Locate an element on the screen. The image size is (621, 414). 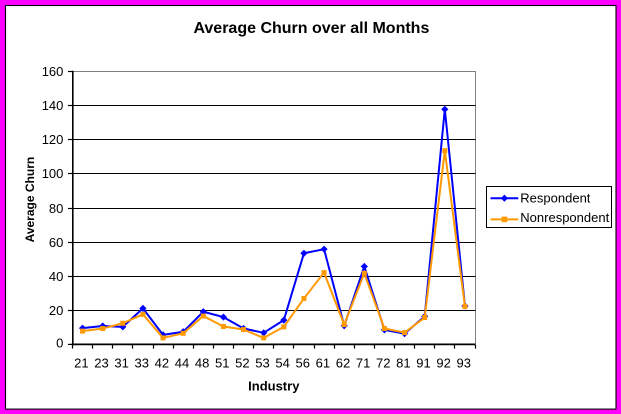
svg-text: 44 is located at coordinates (182, 362).